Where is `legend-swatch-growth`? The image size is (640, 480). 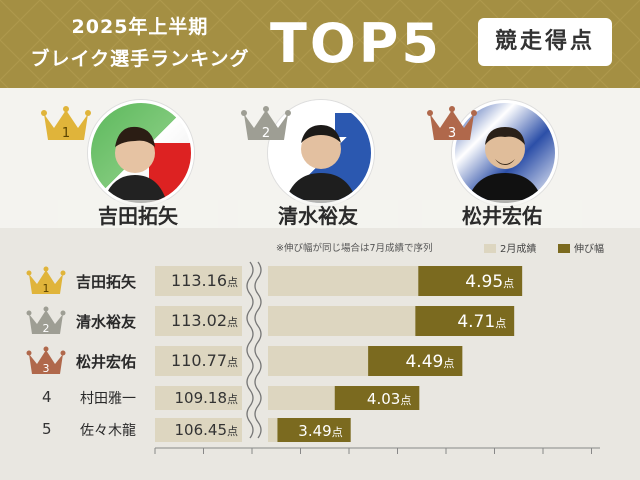
legend-swatch-growth is located at coordinates (564, 248).